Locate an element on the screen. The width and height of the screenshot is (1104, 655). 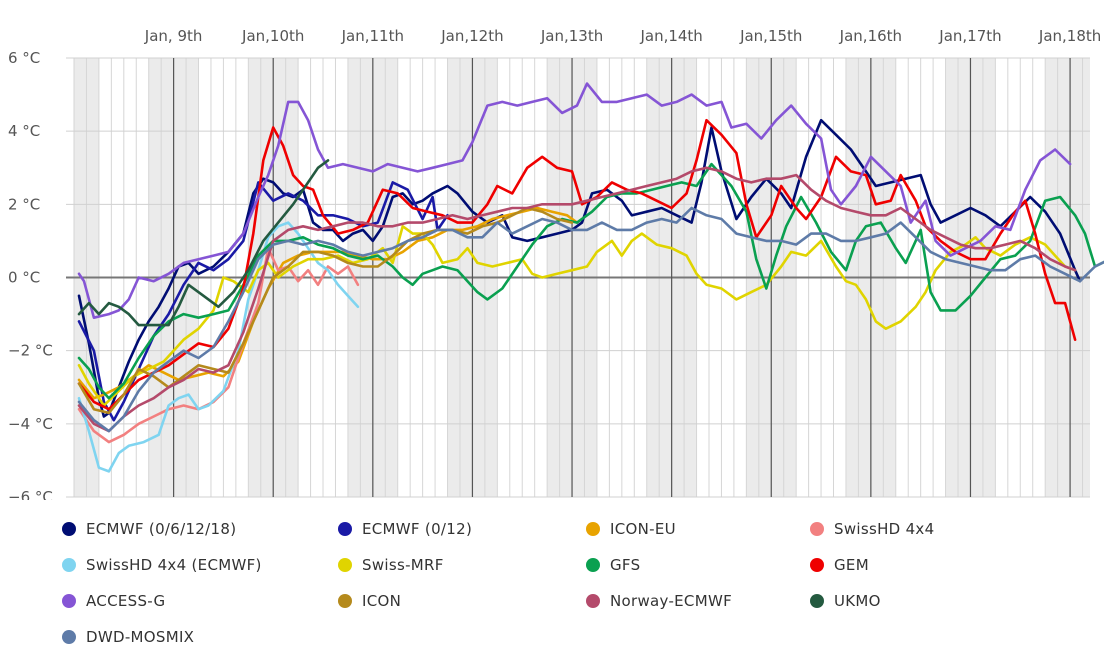
legend-item: UKMO is located at coordinates (845, 601).